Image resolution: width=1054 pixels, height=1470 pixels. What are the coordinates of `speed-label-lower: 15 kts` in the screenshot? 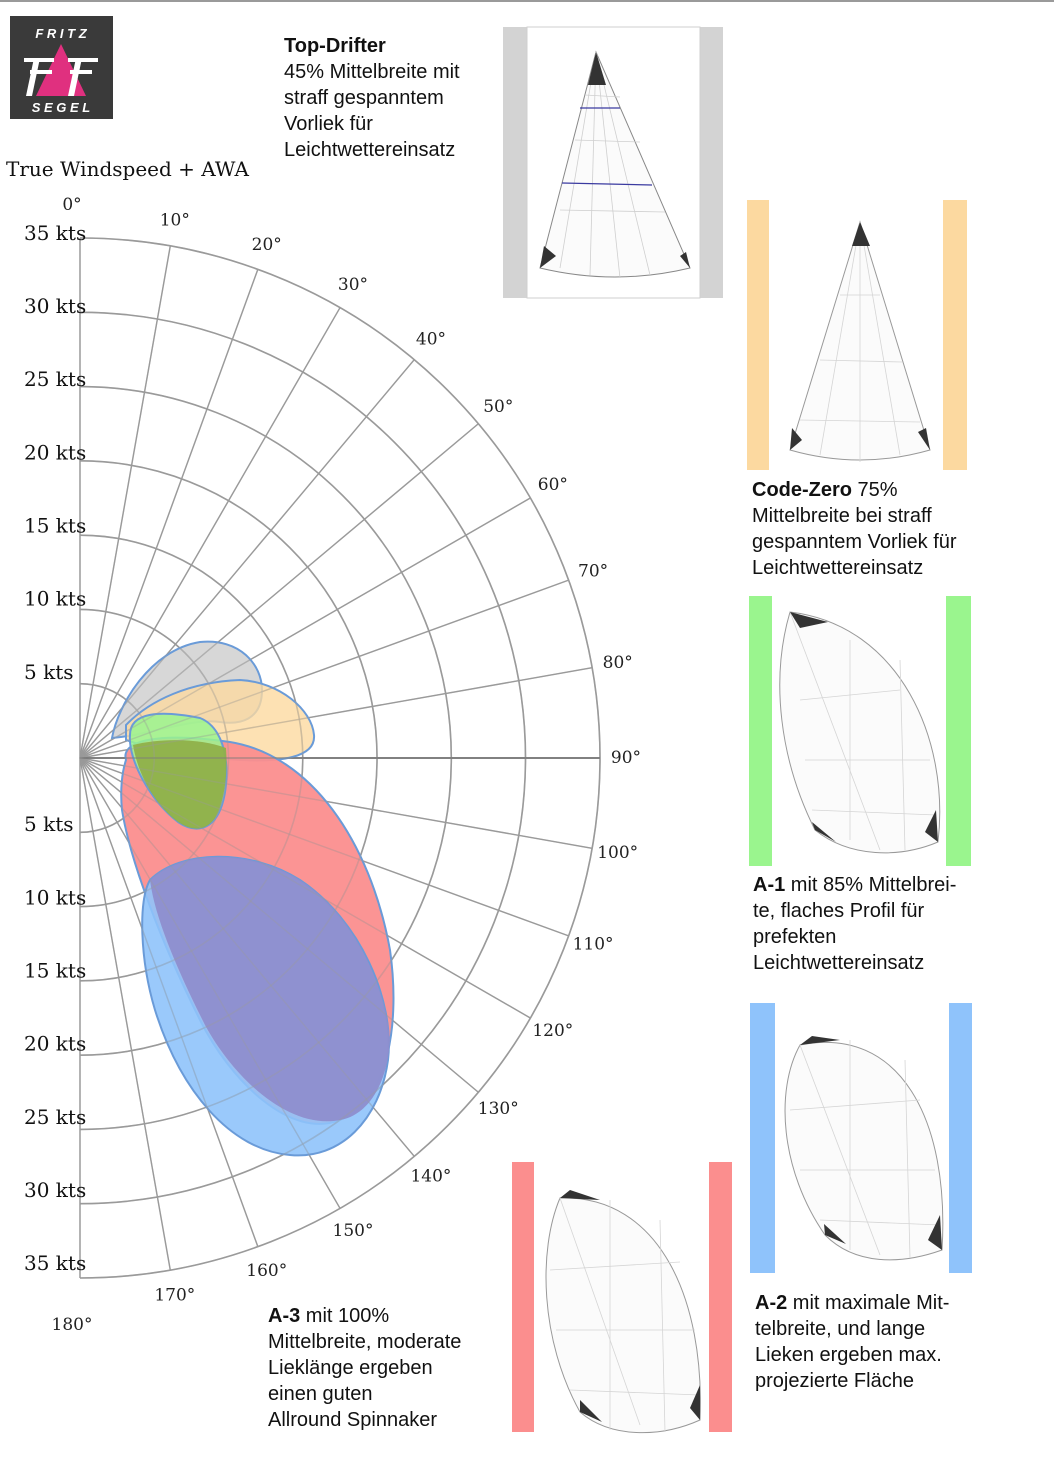 It's located at (55, 970).